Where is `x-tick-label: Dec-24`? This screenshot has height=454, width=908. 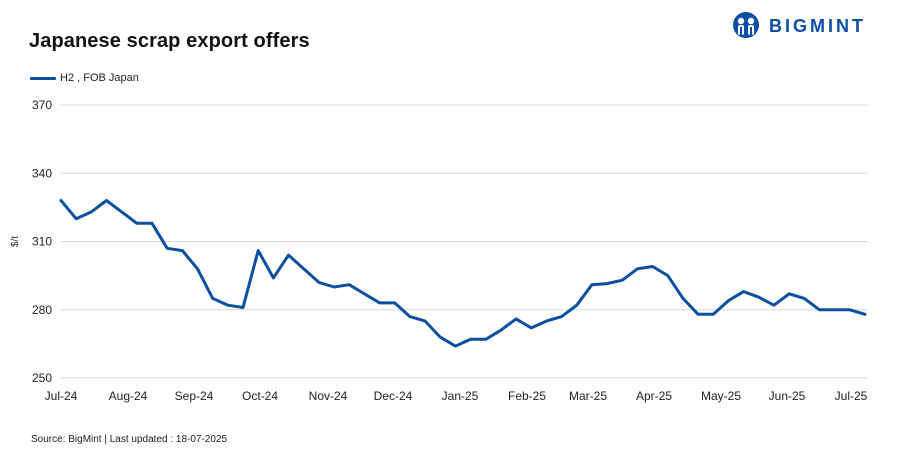
x-tick-label: Dec-24 is located at coordinates (393, 396).